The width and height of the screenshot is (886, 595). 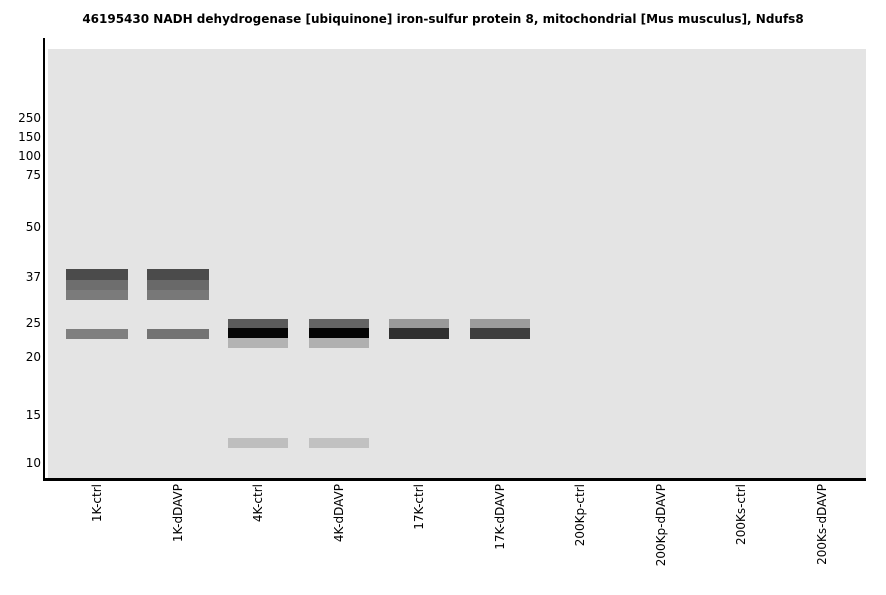 I want to click on lane-label: 17K-dDAVP, so click(x=499, y=517).